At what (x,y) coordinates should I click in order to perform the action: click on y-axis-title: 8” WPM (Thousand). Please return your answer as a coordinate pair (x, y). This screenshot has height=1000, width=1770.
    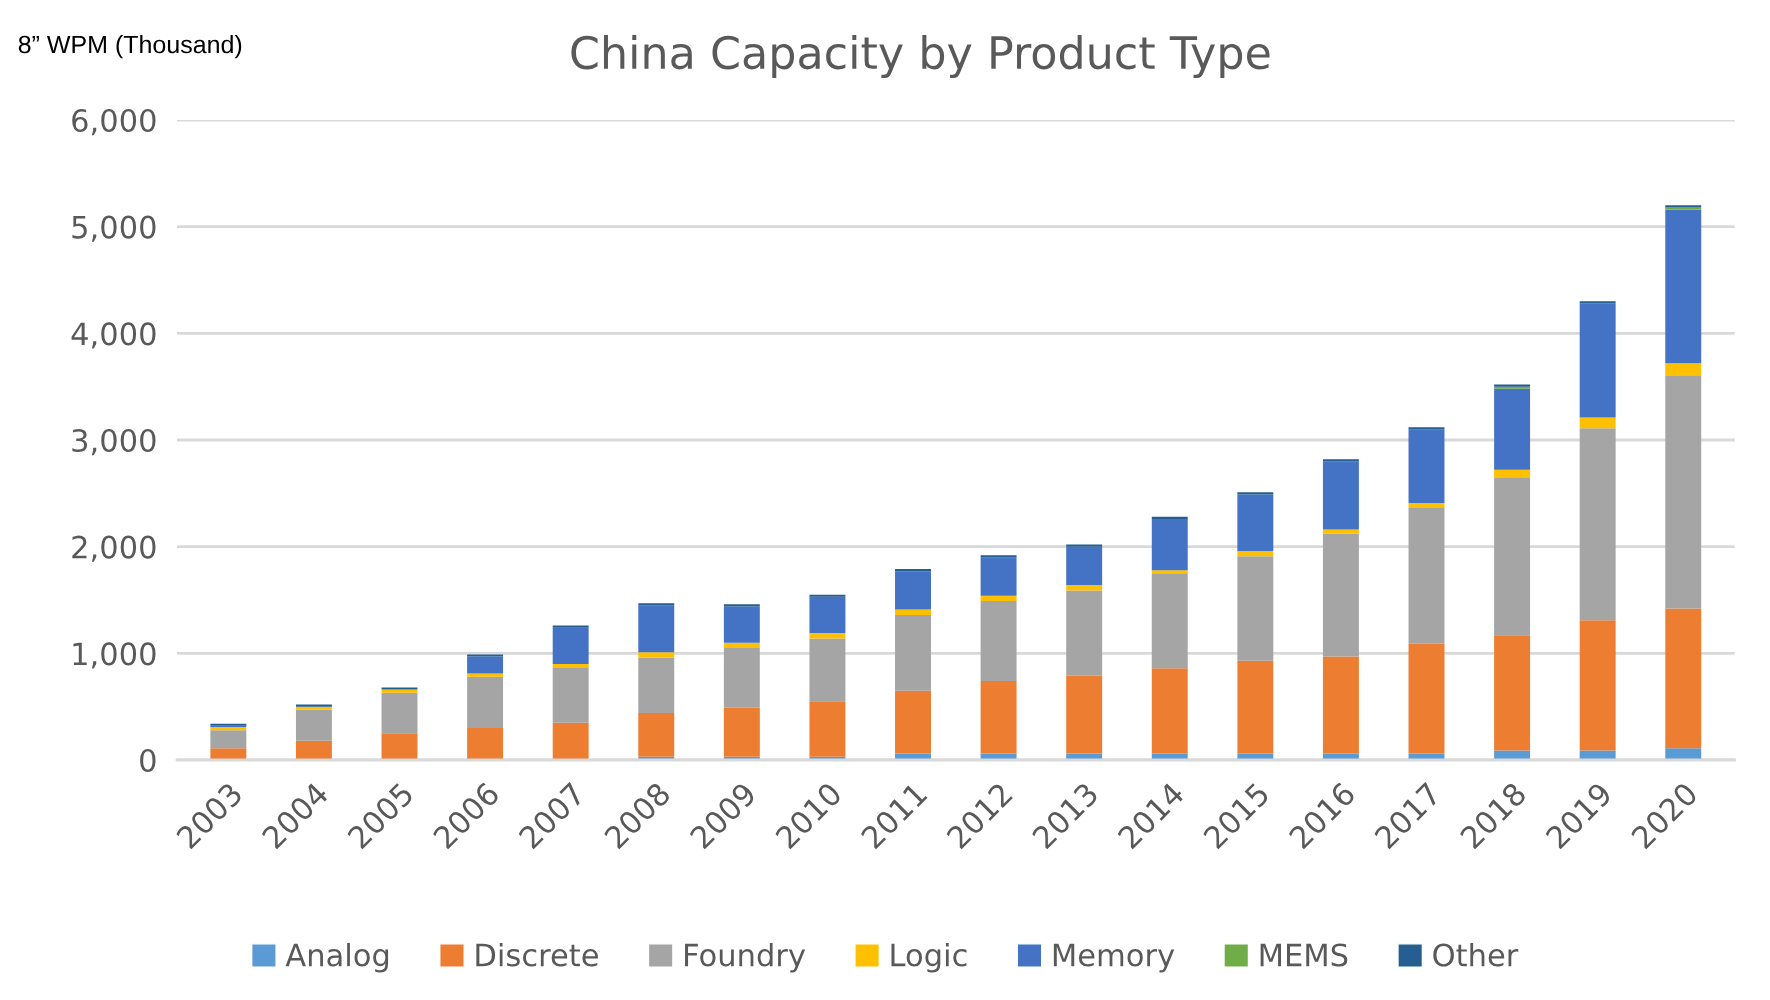
    Looking at the image, I should click on (130, 47).